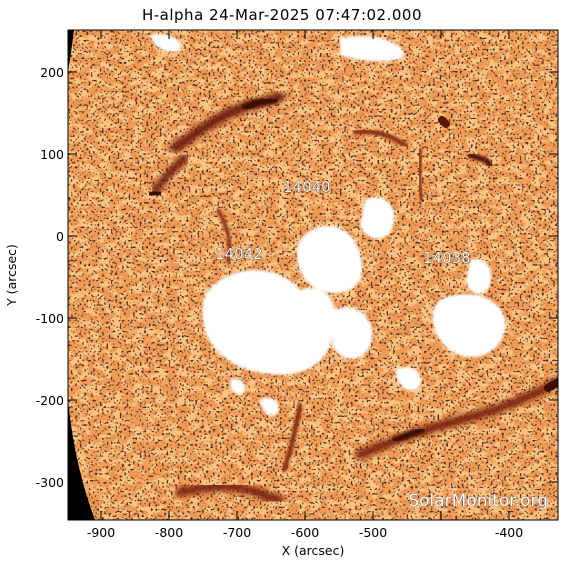 This screenshot has width=564, height=564. Describe the element at coordinates (11, 275) in the screenshot. I see `y-axis-title: Y (arcsec)` at that location.